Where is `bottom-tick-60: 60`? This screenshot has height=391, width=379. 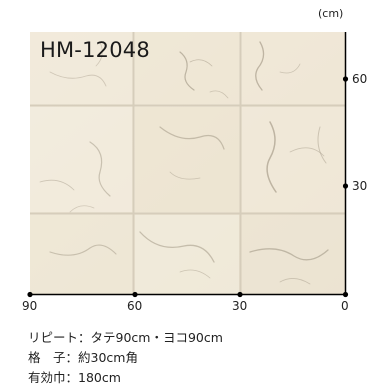
bottom-tick-60: 60 is located at coordinates (135, 306).